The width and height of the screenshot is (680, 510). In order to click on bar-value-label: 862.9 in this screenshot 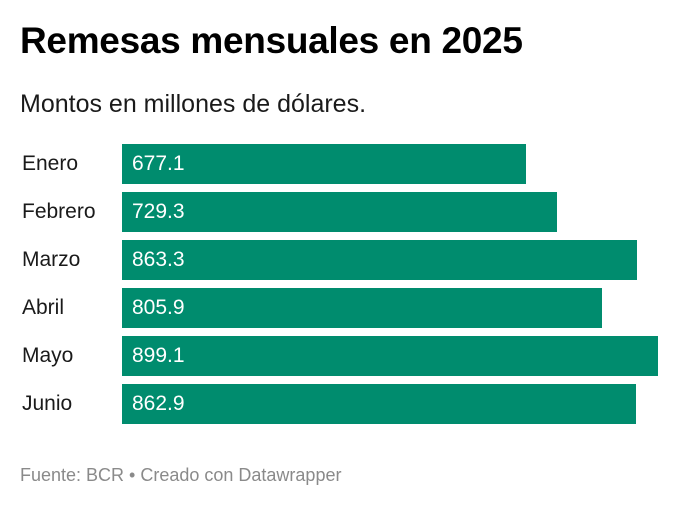, I will do `click(158, 403)`.